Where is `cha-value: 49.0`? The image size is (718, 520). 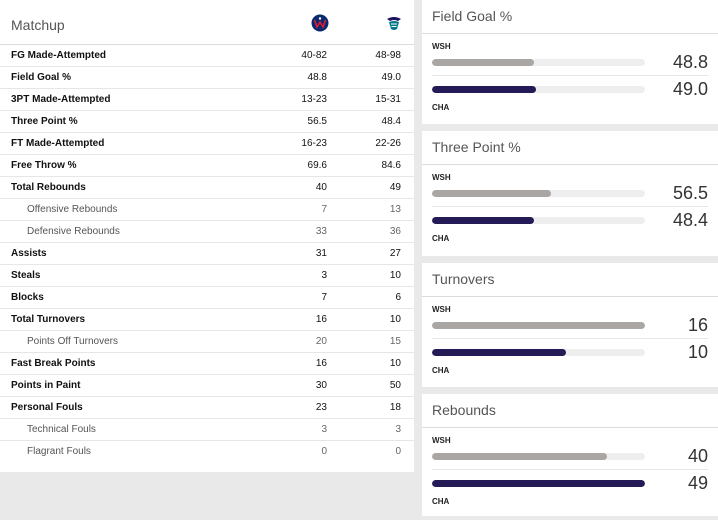
cha-value: 49.0 is located at coordinates (391, 77).